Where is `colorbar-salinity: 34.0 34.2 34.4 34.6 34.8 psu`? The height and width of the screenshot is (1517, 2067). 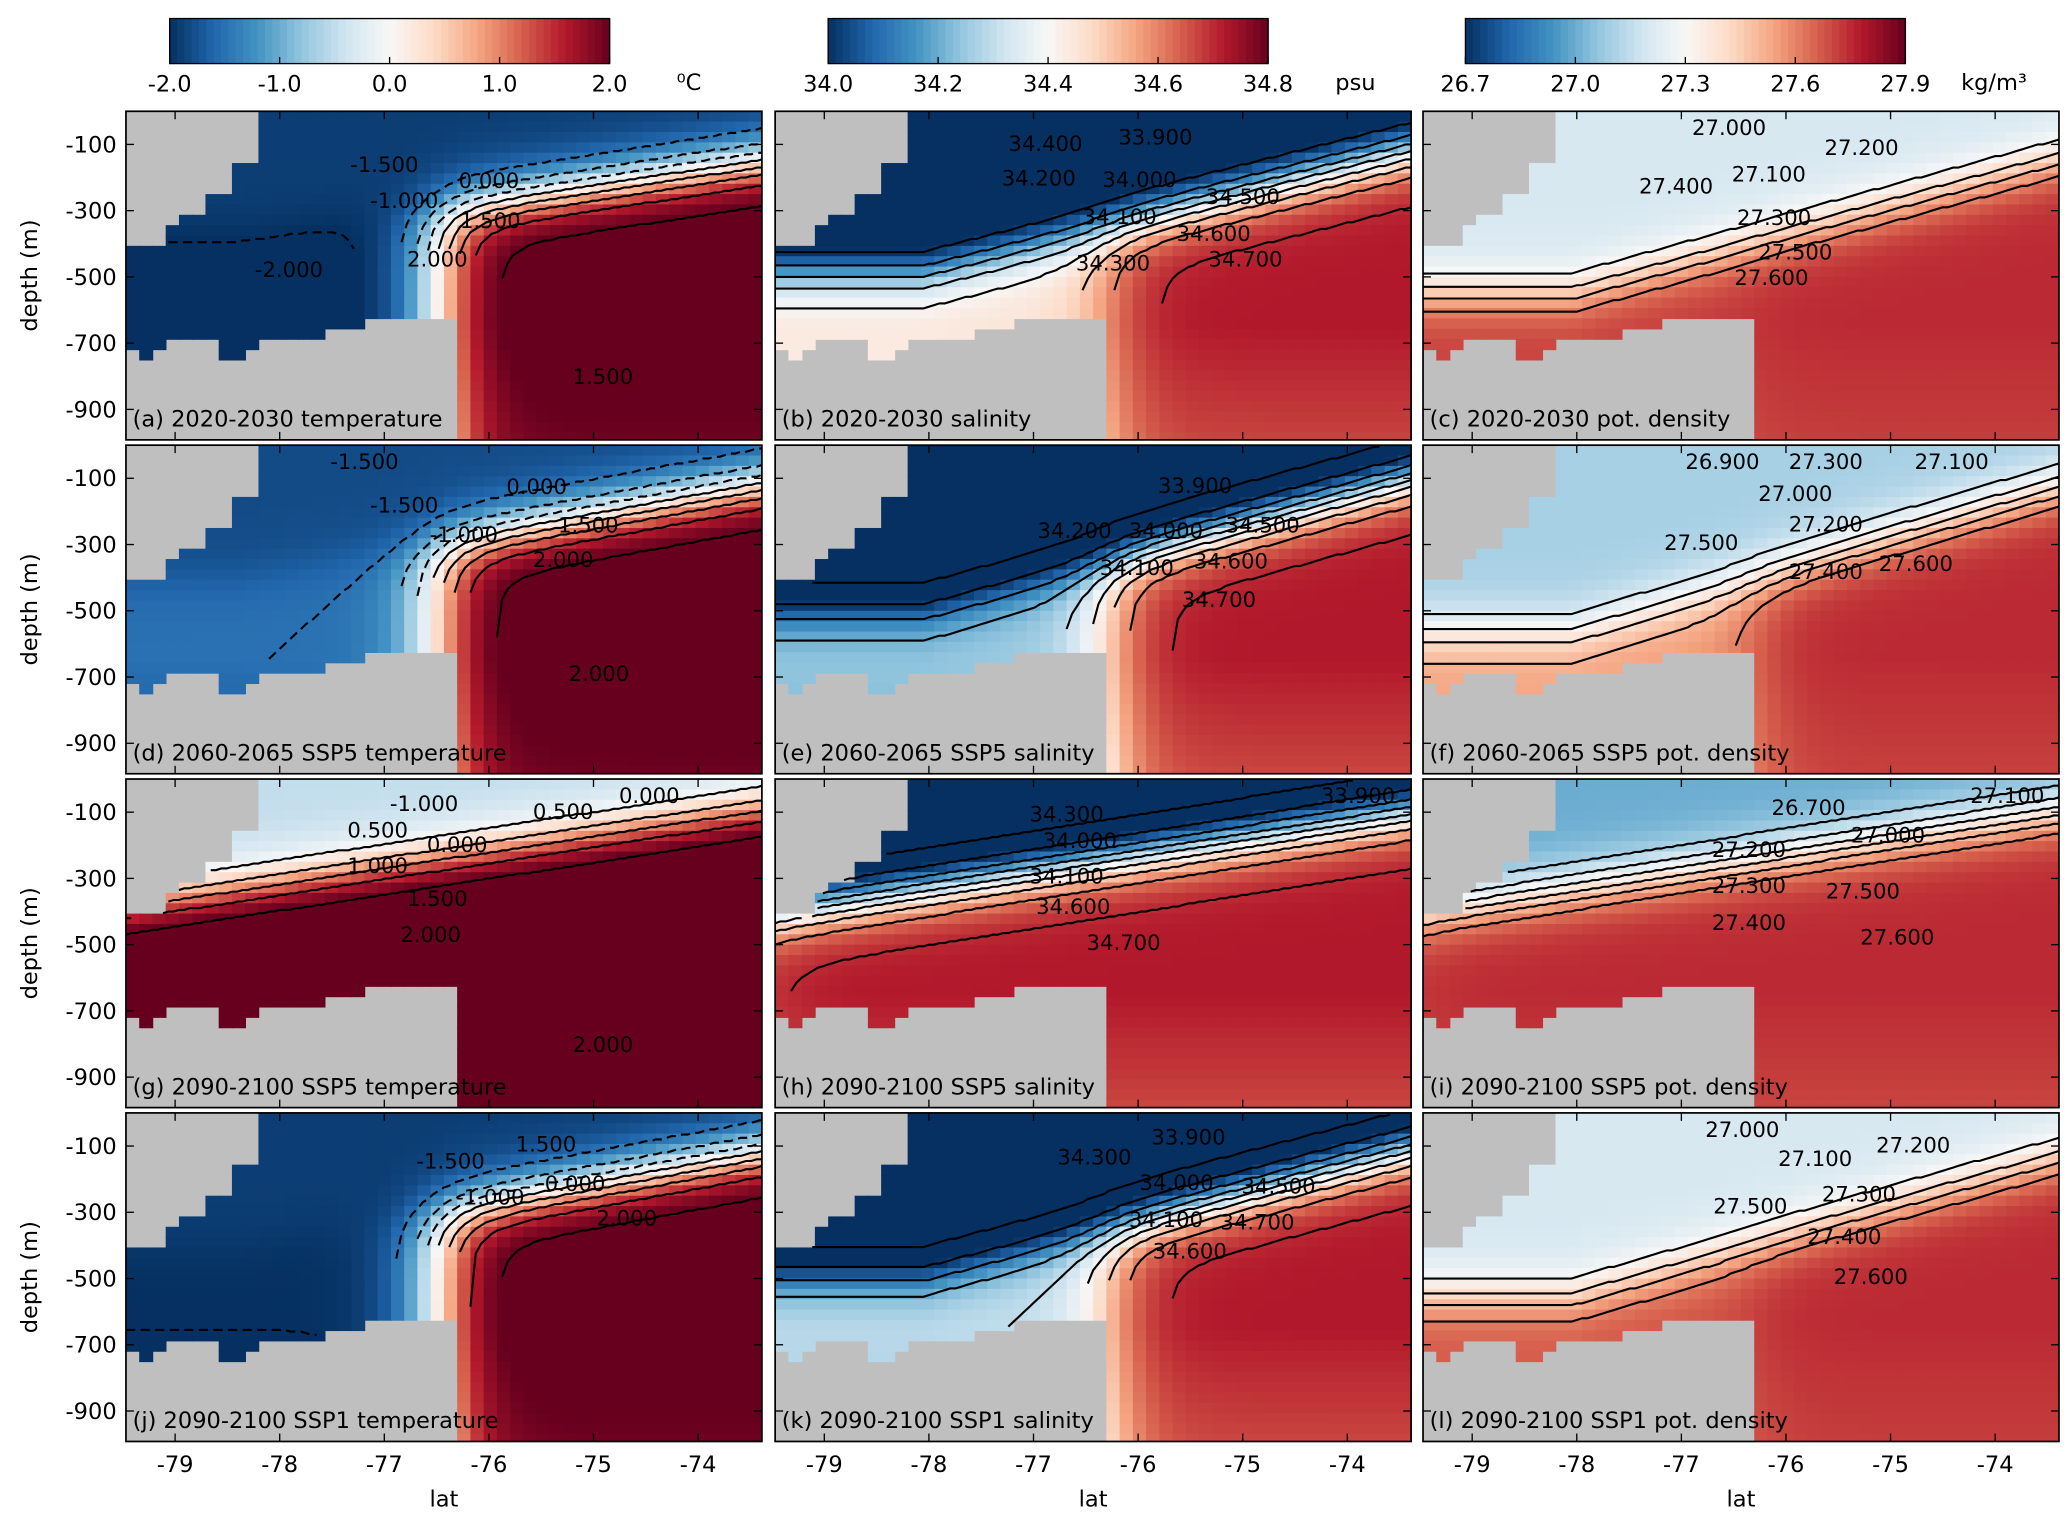
colorbar-salinity: 34.0 34.2 34.4 34.6 34.8 psu is located at coordinates (1089, 57).